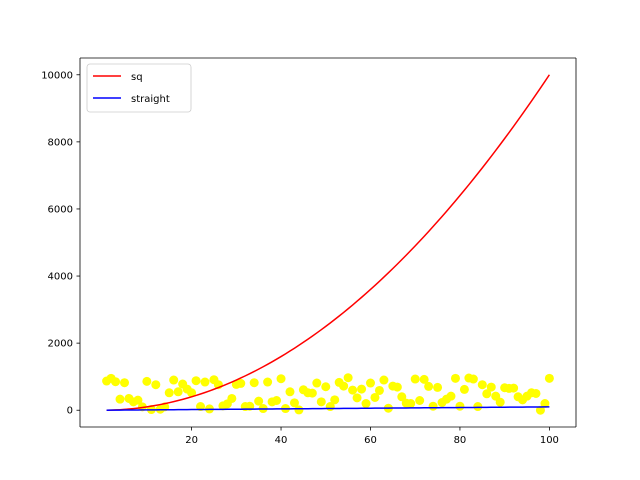  Describe the element at coordinates (191, 440) in the screenshot. I see `x-tick-label: 20` at that location.